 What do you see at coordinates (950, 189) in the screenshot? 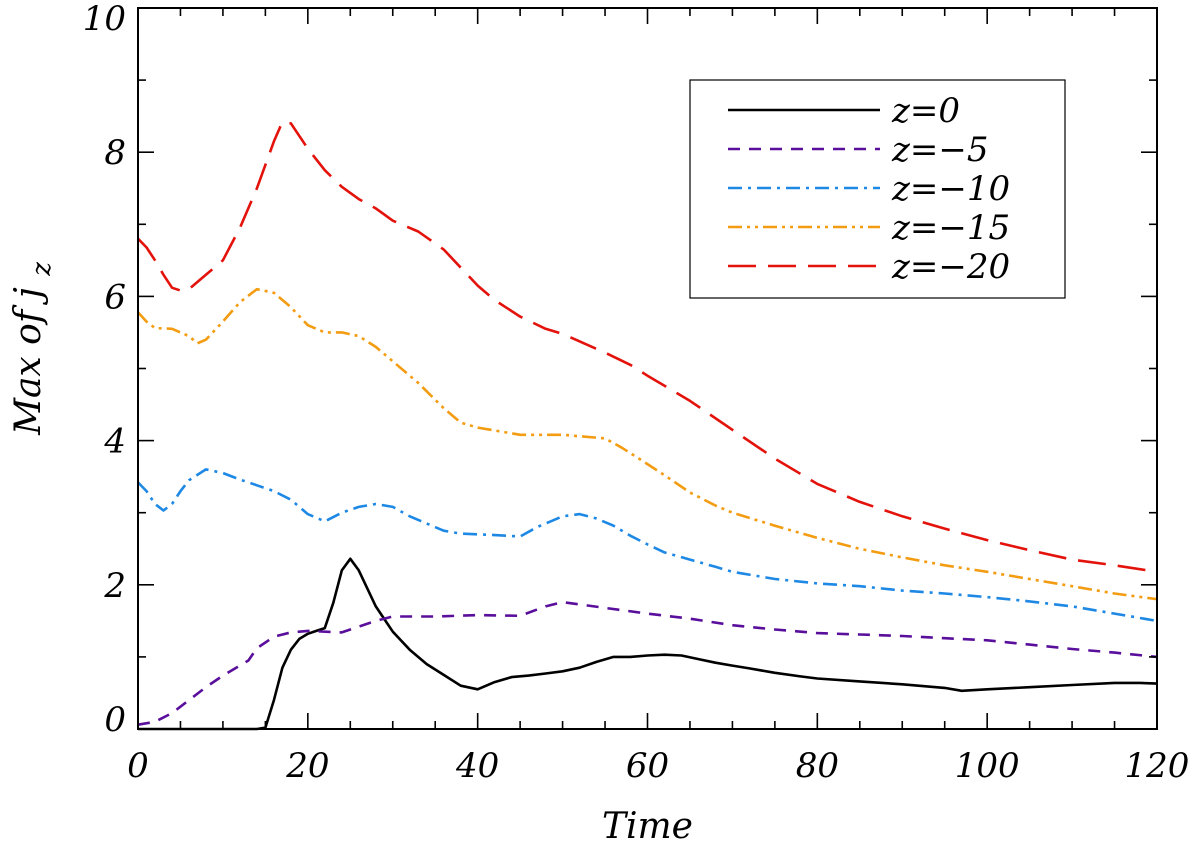
I see `legend-label-2: z=−10` at bounding box center [950, 189].